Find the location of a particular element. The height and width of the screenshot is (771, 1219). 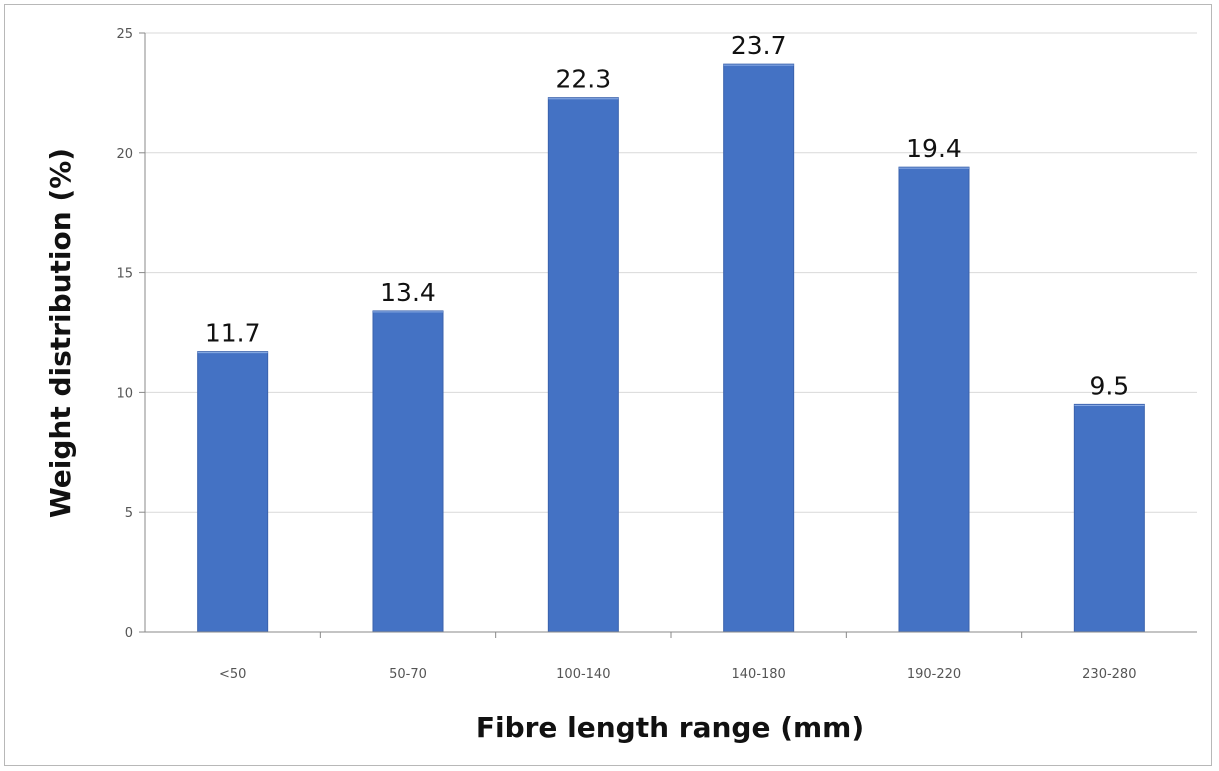

data-label: 11.7 is located at coordinates (233, 333).